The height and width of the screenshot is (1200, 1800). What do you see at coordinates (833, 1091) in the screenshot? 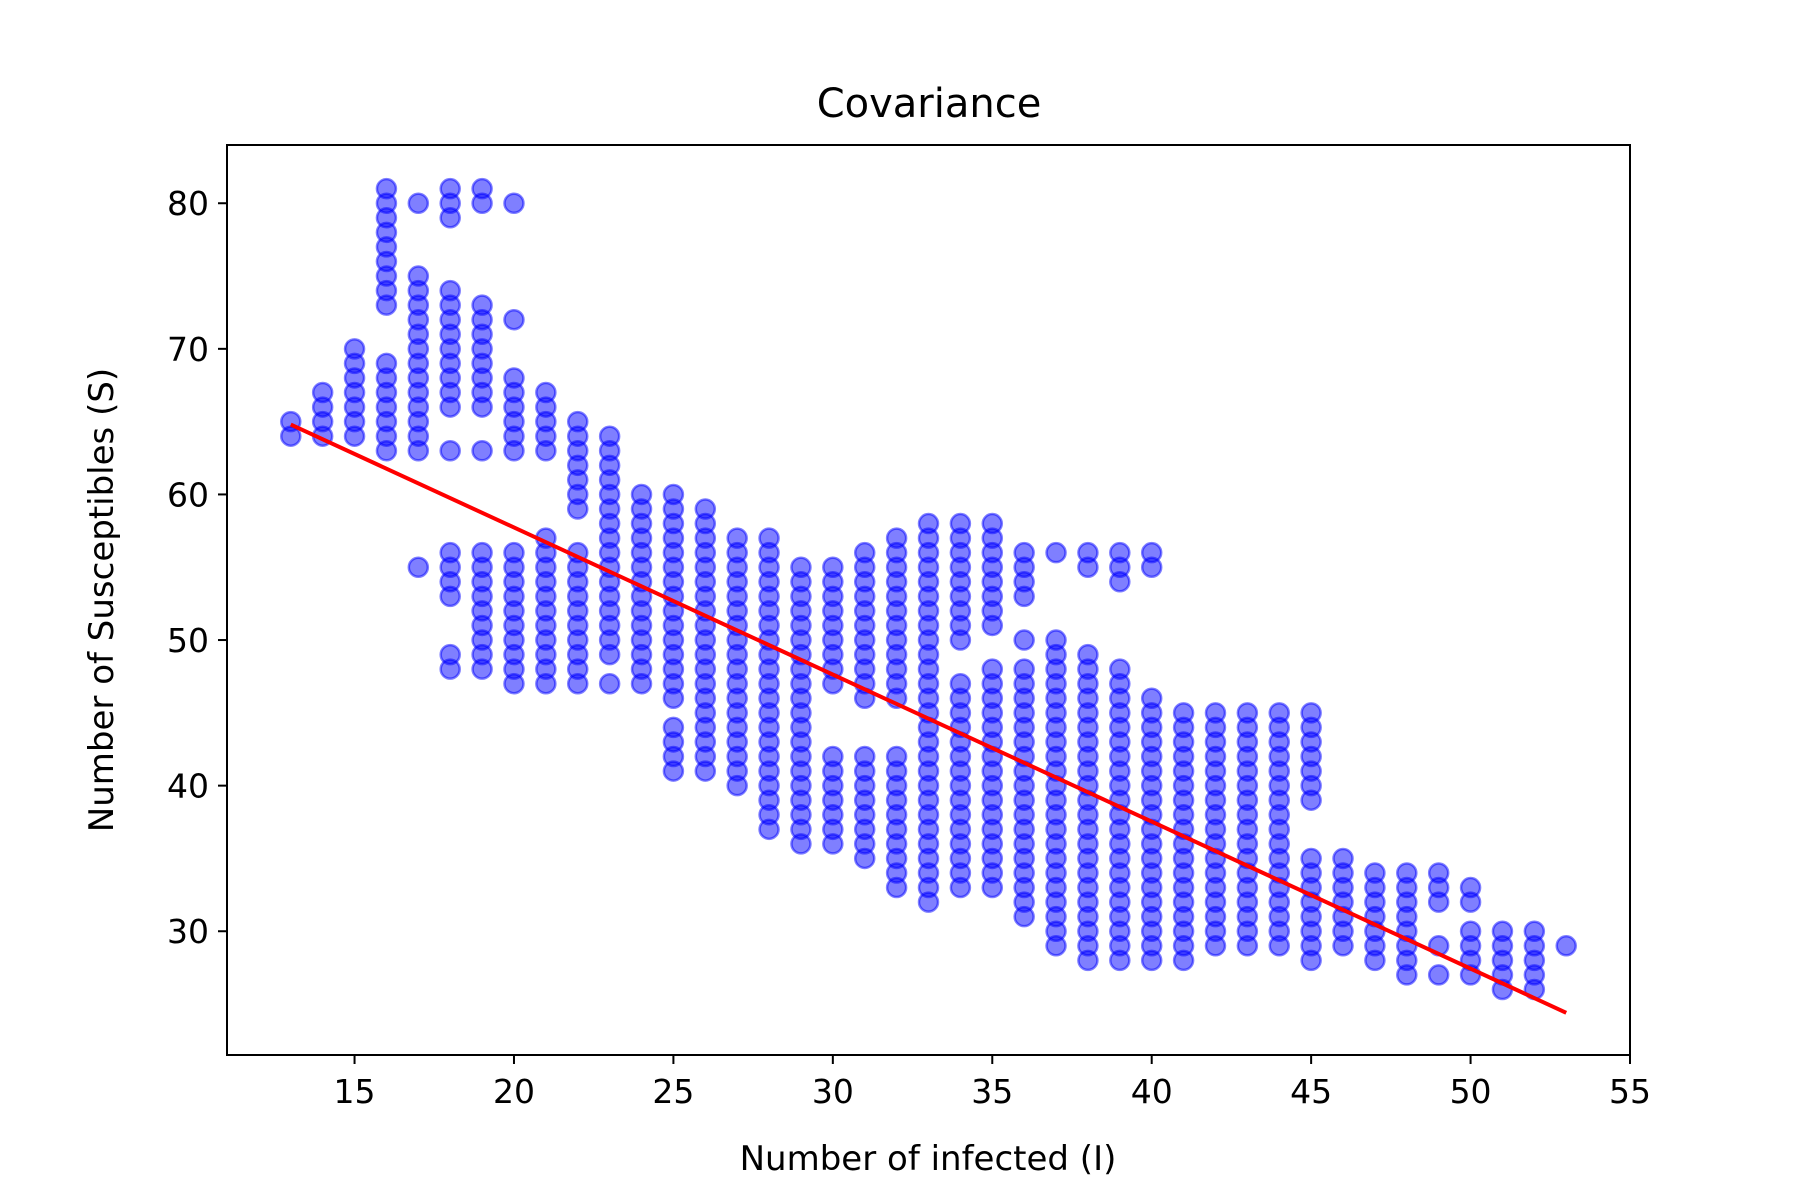
I see `x-tick-label: 30` at bounding box center [833, 1091].